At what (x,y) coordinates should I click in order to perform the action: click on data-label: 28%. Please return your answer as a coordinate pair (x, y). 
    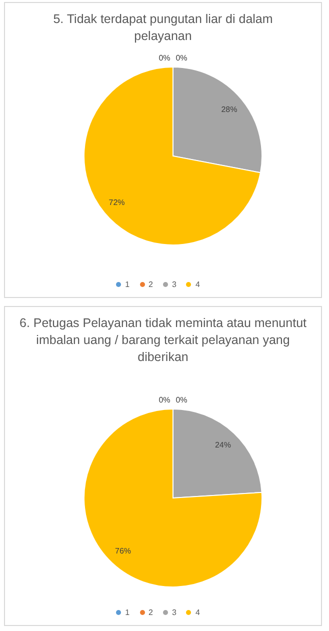
    Looking at the image, I should click on (229, 109).